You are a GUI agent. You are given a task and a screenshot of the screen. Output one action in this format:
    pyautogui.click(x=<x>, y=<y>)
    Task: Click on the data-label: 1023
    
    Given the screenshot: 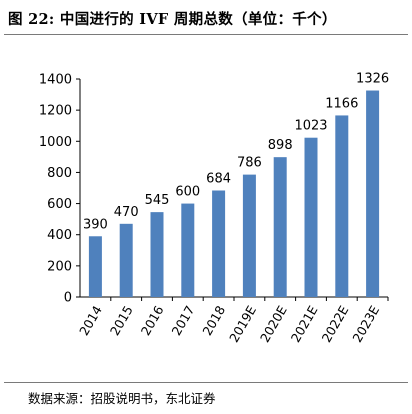 What is the action you would take?
    pyautogui.click(x=310, y=126)
    